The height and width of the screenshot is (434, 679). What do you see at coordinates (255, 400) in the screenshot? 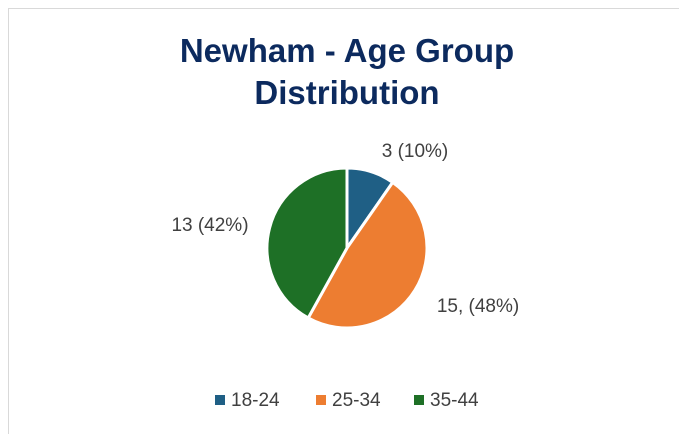
I see `legend-label: 18-24` at bounding box center [255, 400].